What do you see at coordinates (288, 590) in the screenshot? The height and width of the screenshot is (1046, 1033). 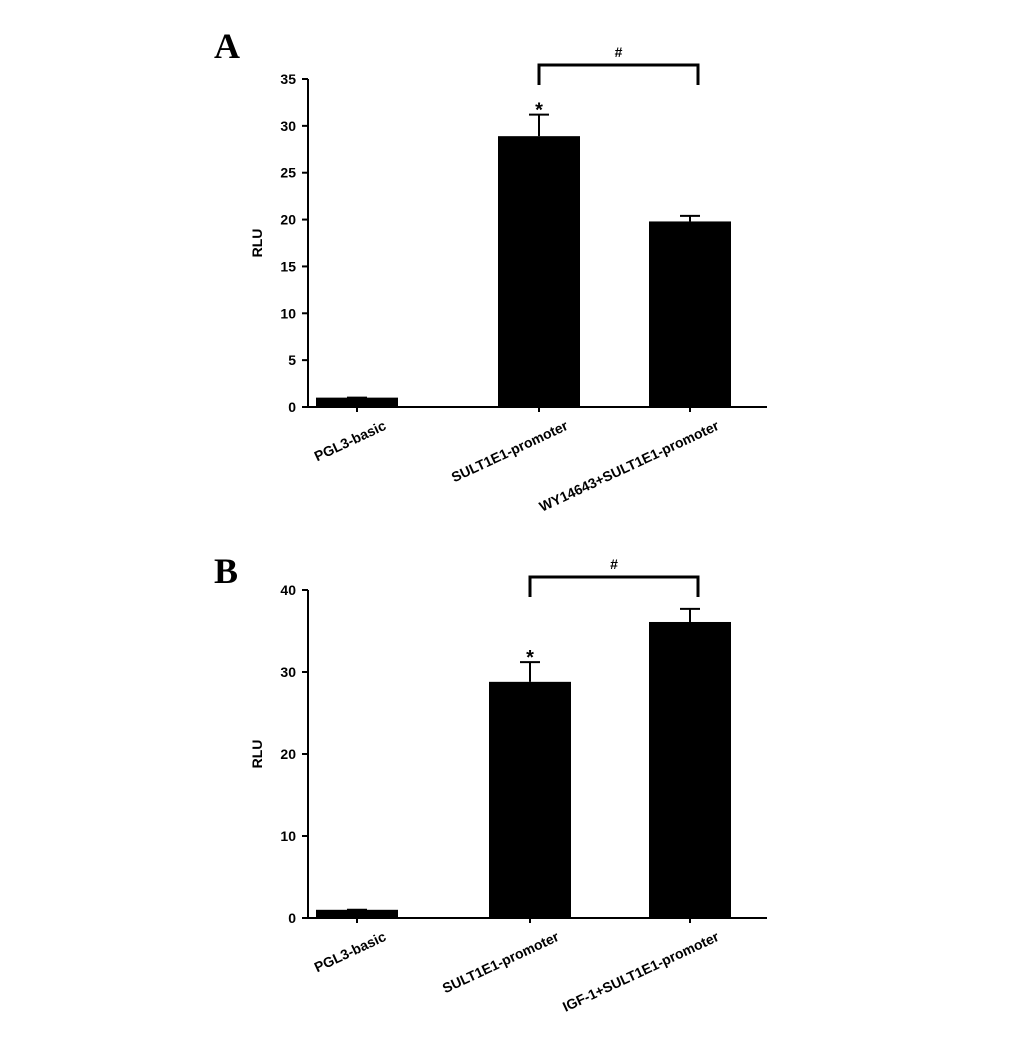 I see `y-tick-label: 40` at bounding box center [288, 590].